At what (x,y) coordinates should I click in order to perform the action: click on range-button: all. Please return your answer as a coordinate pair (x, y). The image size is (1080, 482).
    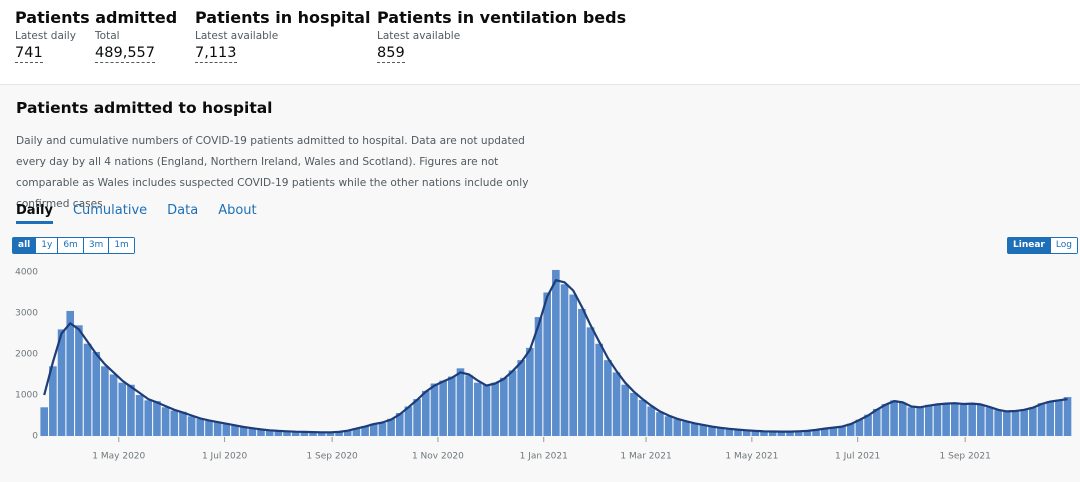
    Looking at the image, I should click on (25, 245).